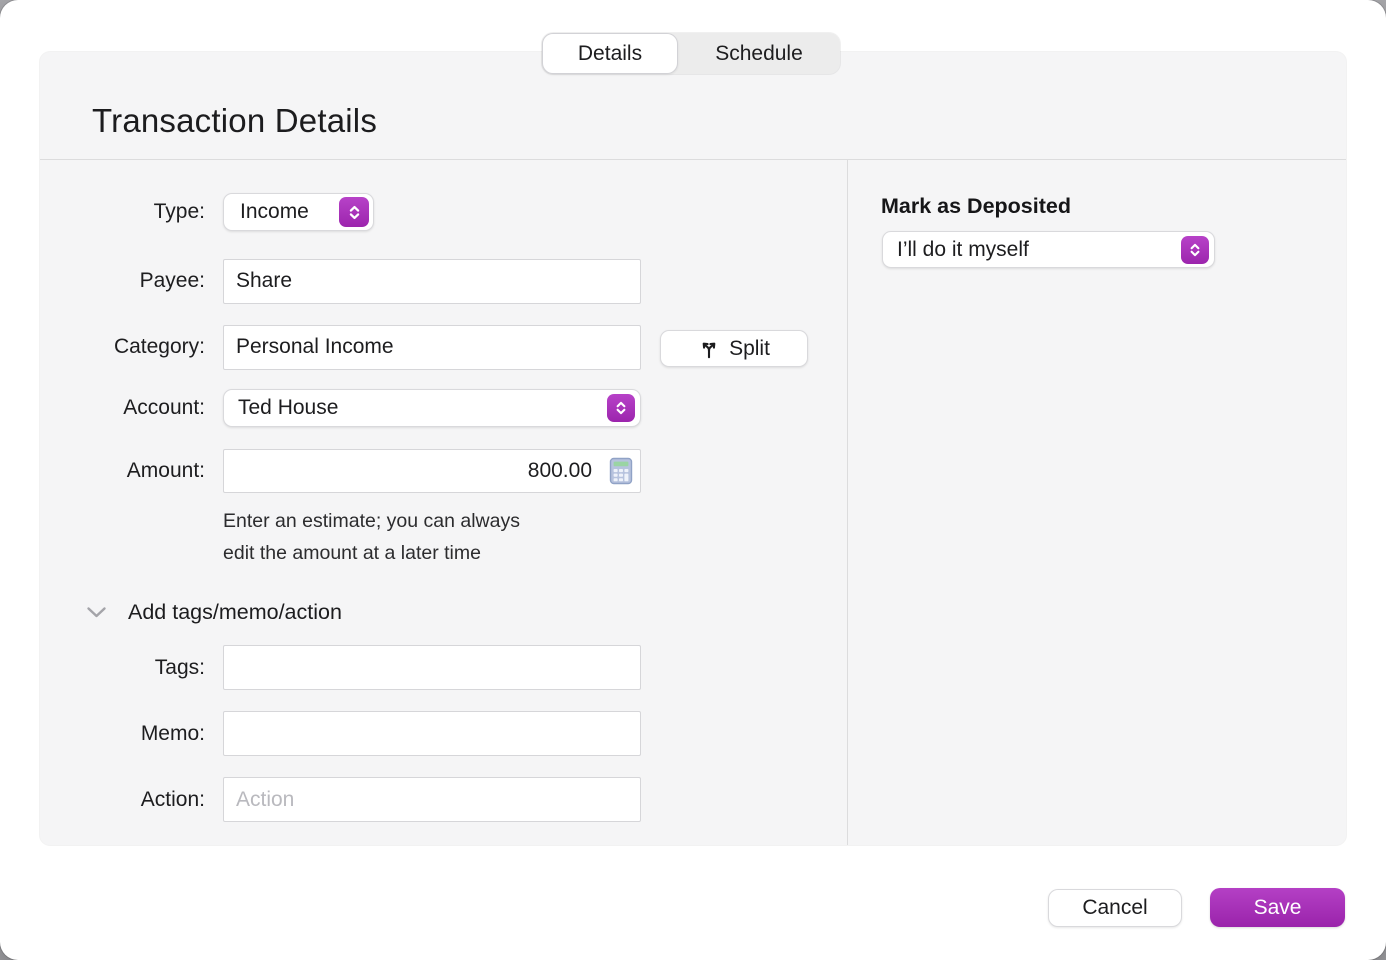  What do you see at coordinates (432, 281) in the screenshot?
I see `payee-input` at bounding box center [432, 281].